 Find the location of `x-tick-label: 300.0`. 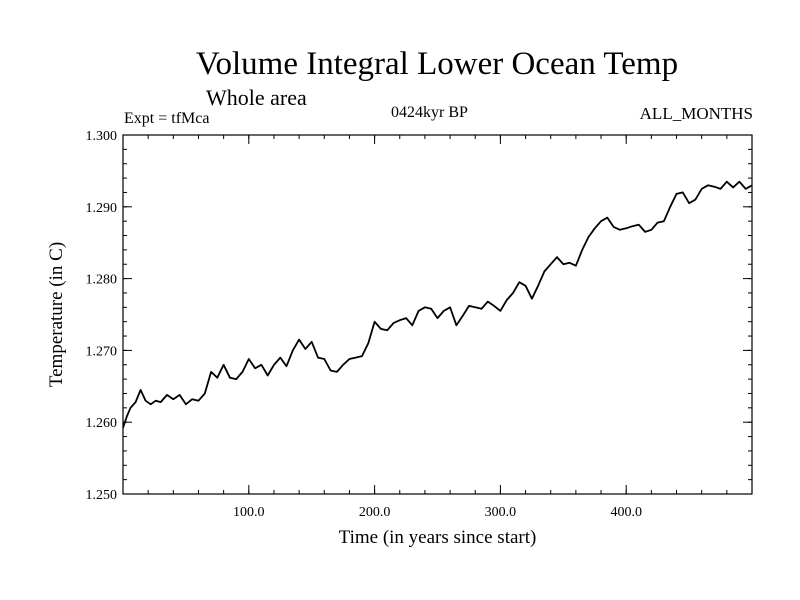

x-tick-label: 300.0 is located at coordinates (501, 512).